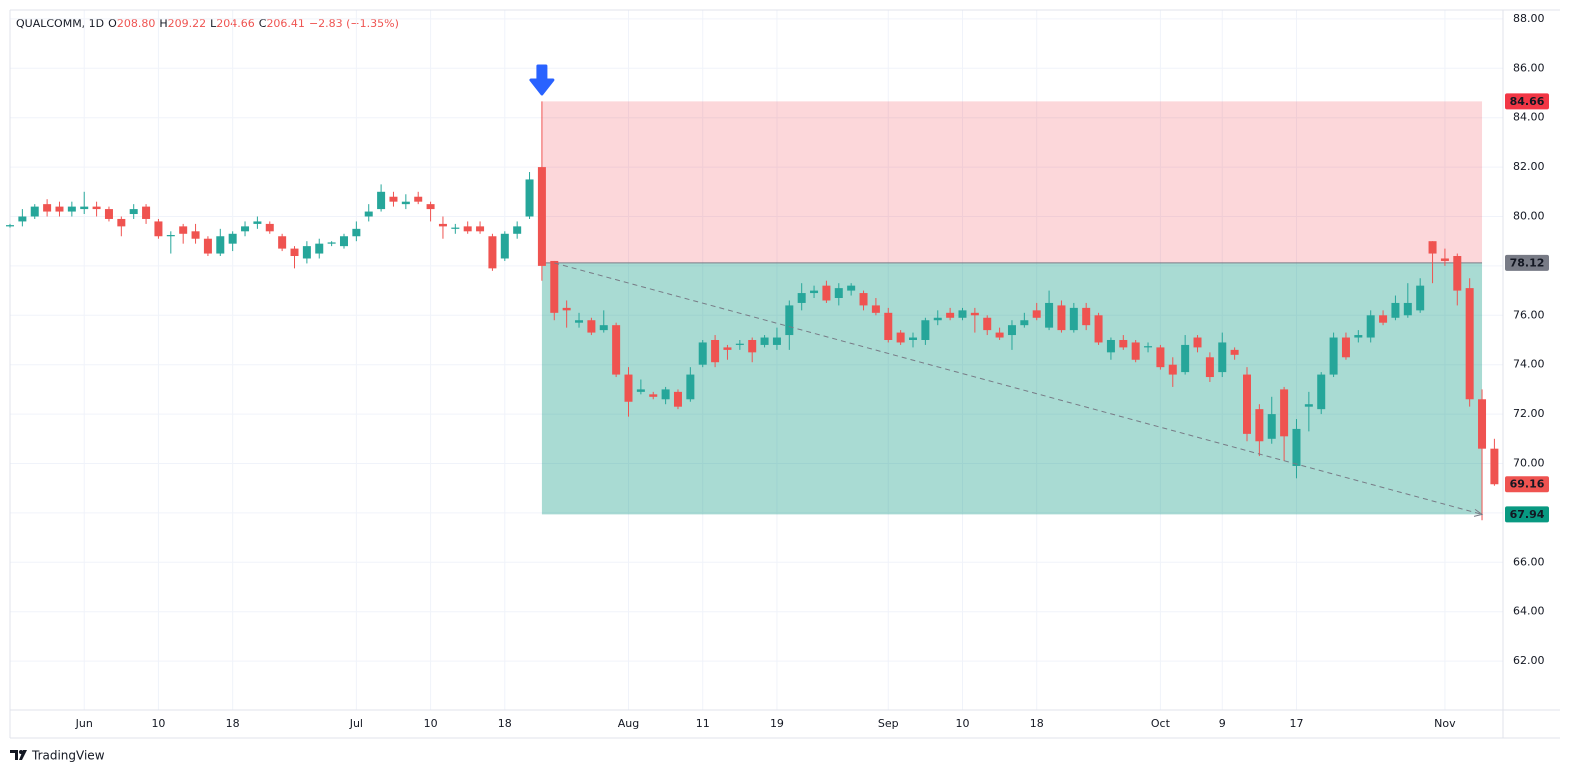 This screenshot has height=775, width=1571. I want to click on y-tick-label: 84.00, so click(1529, 117).